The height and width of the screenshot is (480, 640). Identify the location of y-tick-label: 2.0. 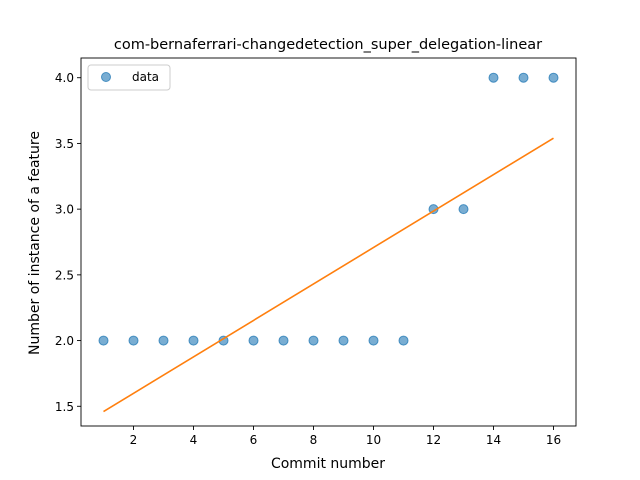
(64, 341).